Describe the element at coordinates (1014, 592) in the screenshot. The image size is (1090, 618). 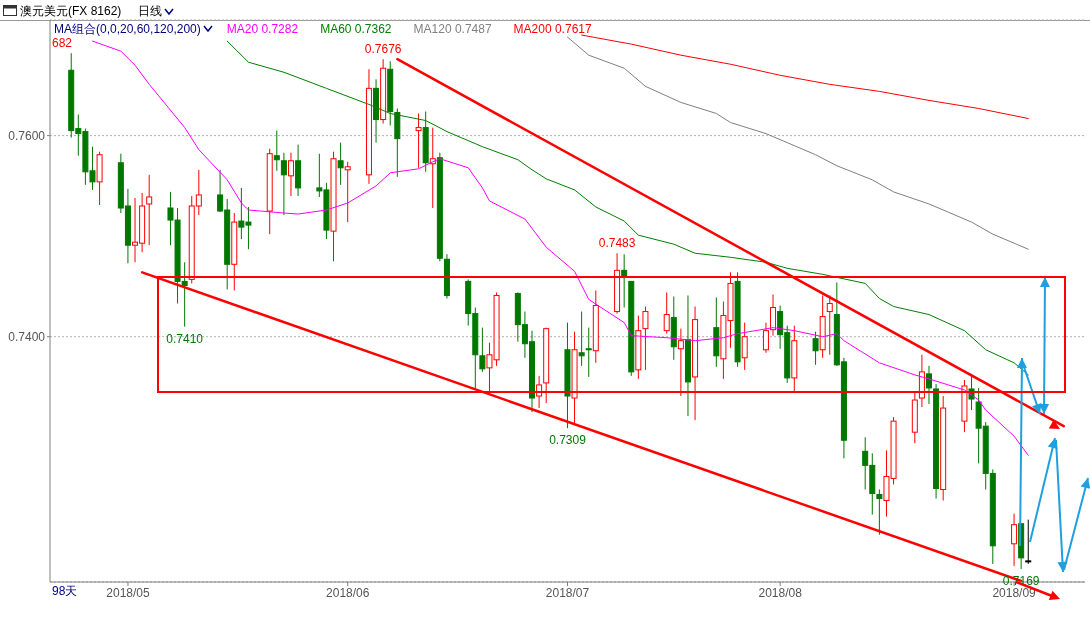
I see `x-tick-label: 2018/09` at that location.